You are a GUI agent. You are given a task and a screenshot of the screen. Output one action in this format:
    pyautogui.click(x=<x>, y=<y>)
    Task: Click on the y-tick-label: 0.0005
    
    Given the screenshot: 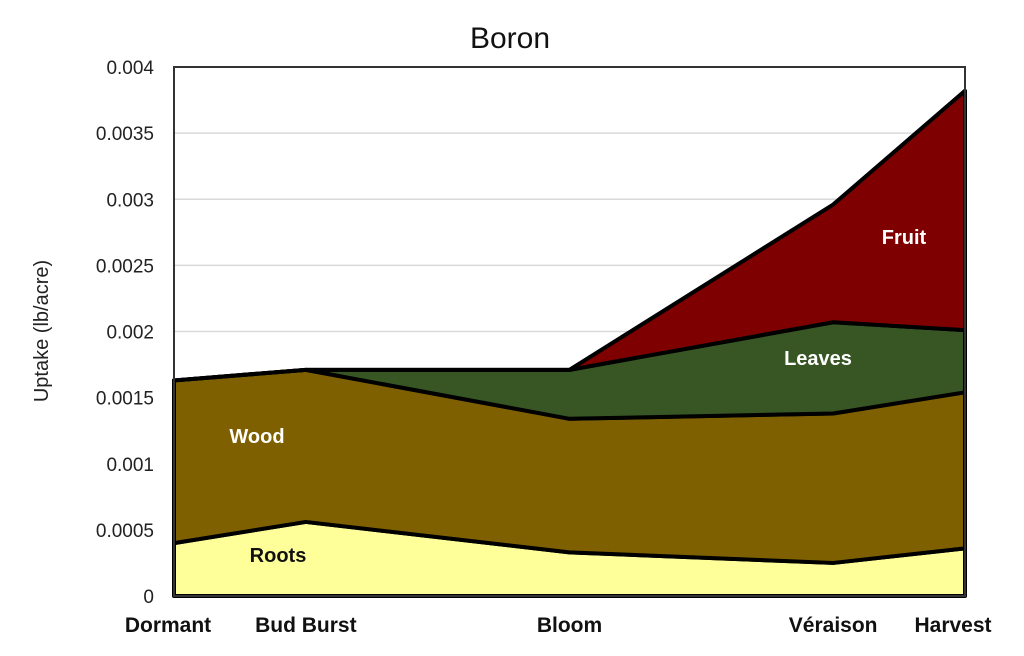 What is the action you would take?
    pyautogui.click(x=125, y=531)
    